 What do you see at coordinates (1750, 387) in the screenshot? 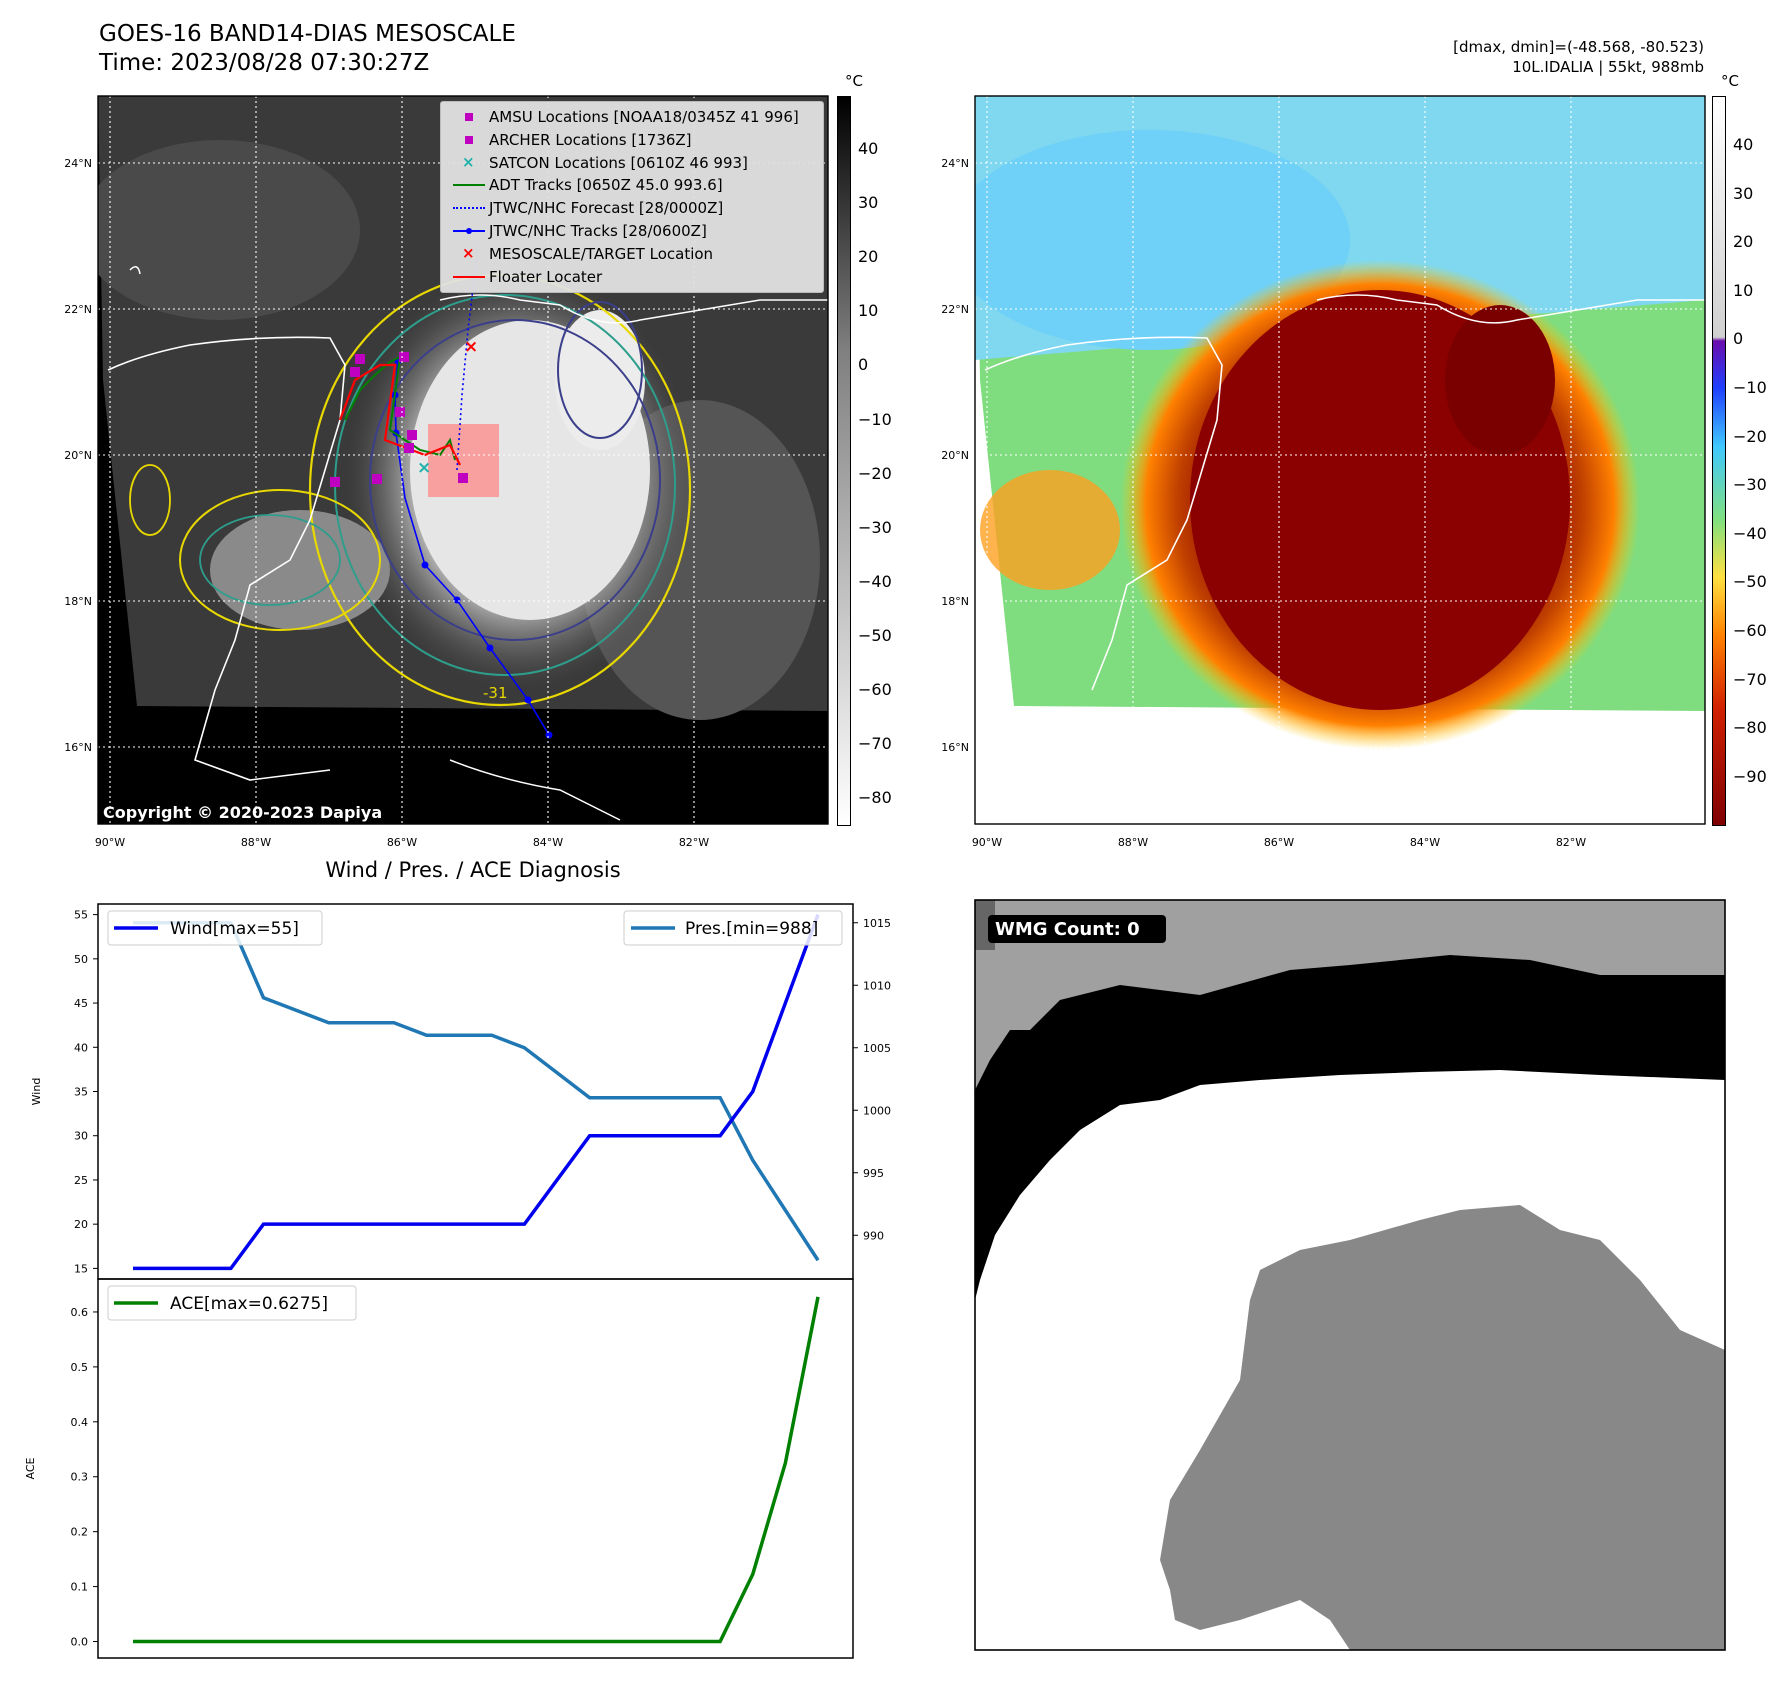
I see `color-colorbar-tick-label: −10` at bounding box center [1750, 387].